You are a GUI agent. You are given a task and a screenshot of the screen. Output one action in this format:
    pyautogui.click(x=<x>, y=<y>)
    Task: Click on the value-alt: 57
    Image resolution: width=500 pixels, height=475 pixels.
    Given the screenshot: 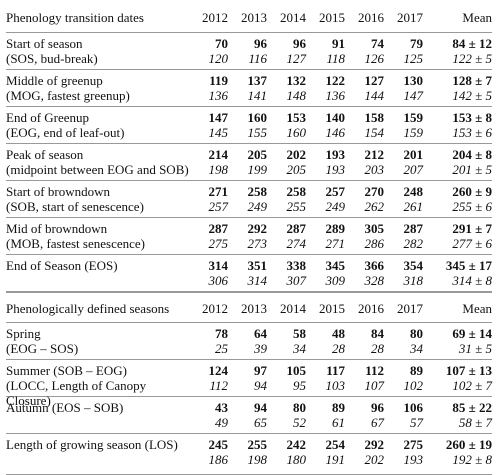 What is the action you would take?
    pyautogui.click(x=416, y=422)
    